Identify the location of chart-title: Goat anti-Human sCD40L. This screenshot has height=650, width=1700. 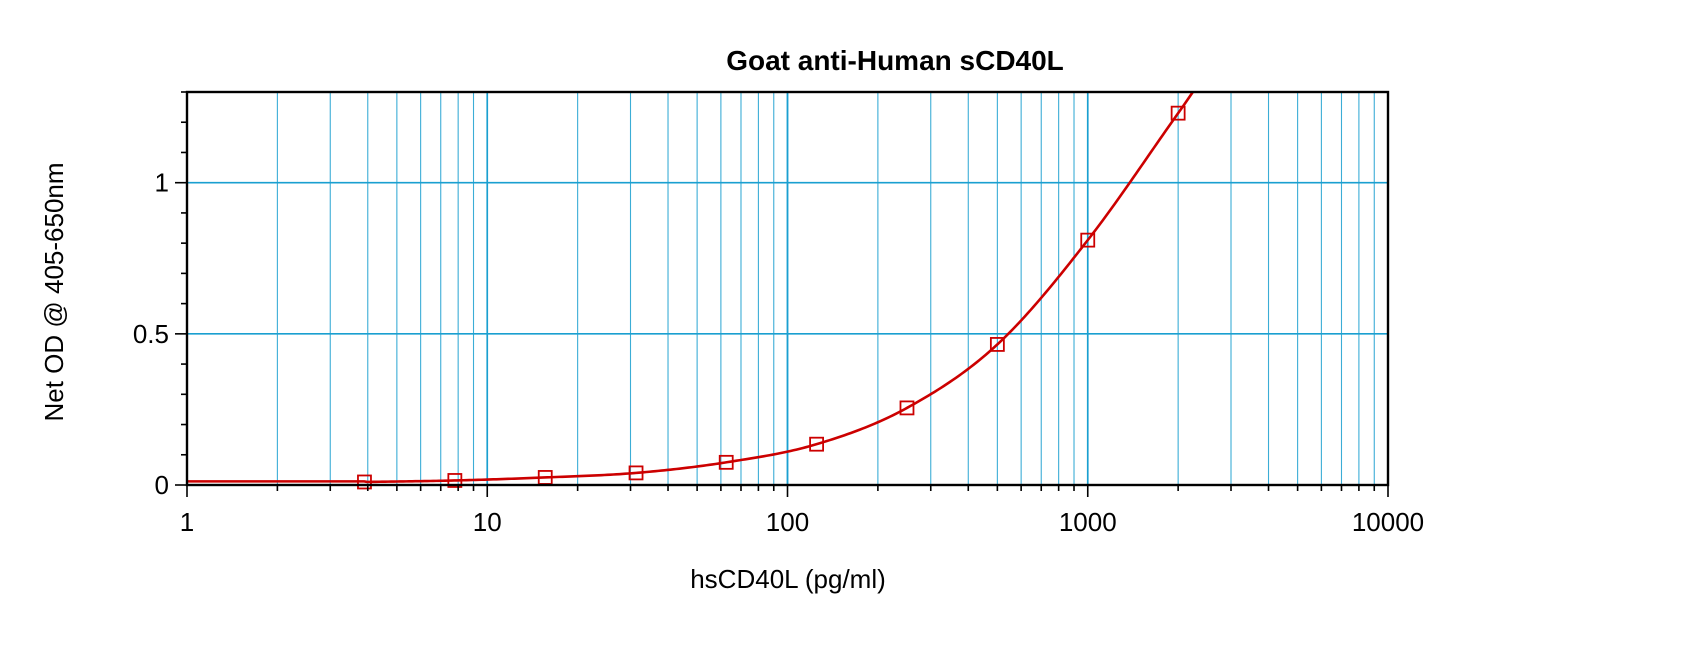
(895, 60).